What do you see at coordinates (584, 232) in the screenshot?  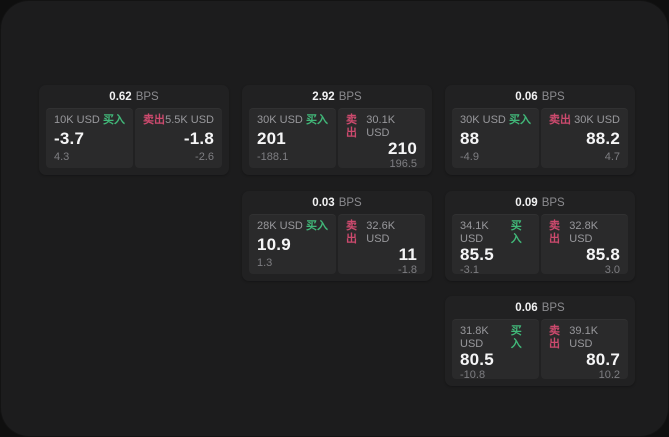 I see `sell-amount: 32.8K USD` at bounding box center [584, 232].